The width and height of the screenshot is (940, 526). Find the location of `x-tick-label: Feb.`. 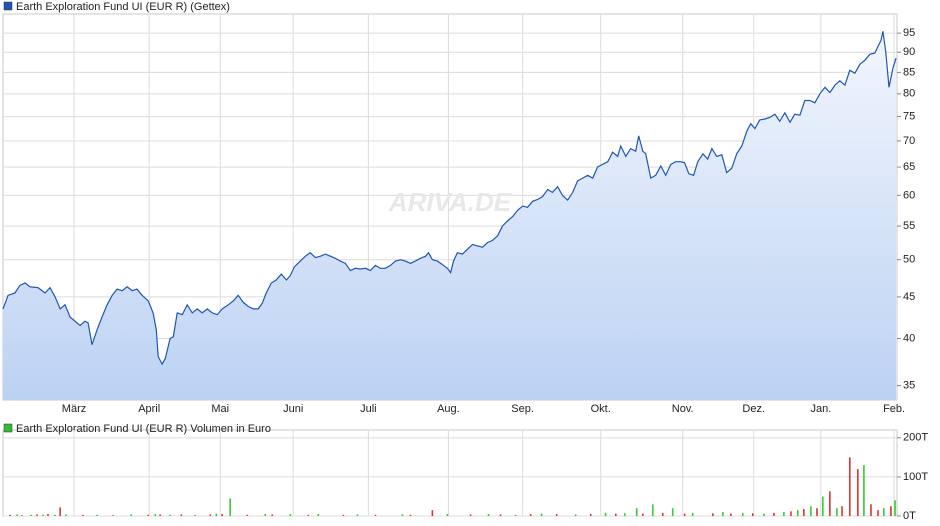

x-tick-label: Feb. is located at coordinates (894, 409).